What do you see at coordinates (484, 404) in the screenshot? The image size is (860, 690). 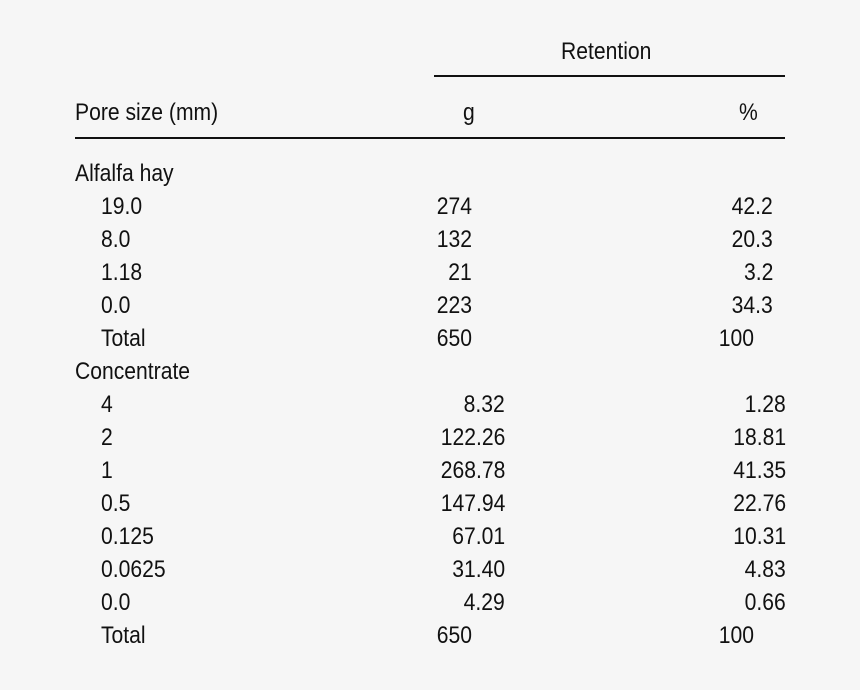 I see `row-g: 8.32` at bounding box center [484, 404].